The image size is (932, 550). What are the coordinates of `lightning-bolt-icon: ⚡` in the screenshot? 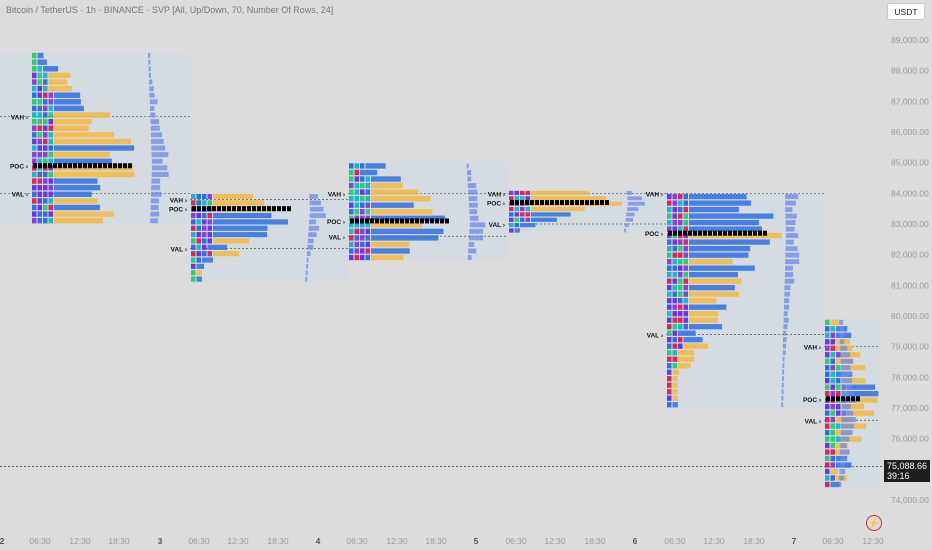 It's located at (874, 523).